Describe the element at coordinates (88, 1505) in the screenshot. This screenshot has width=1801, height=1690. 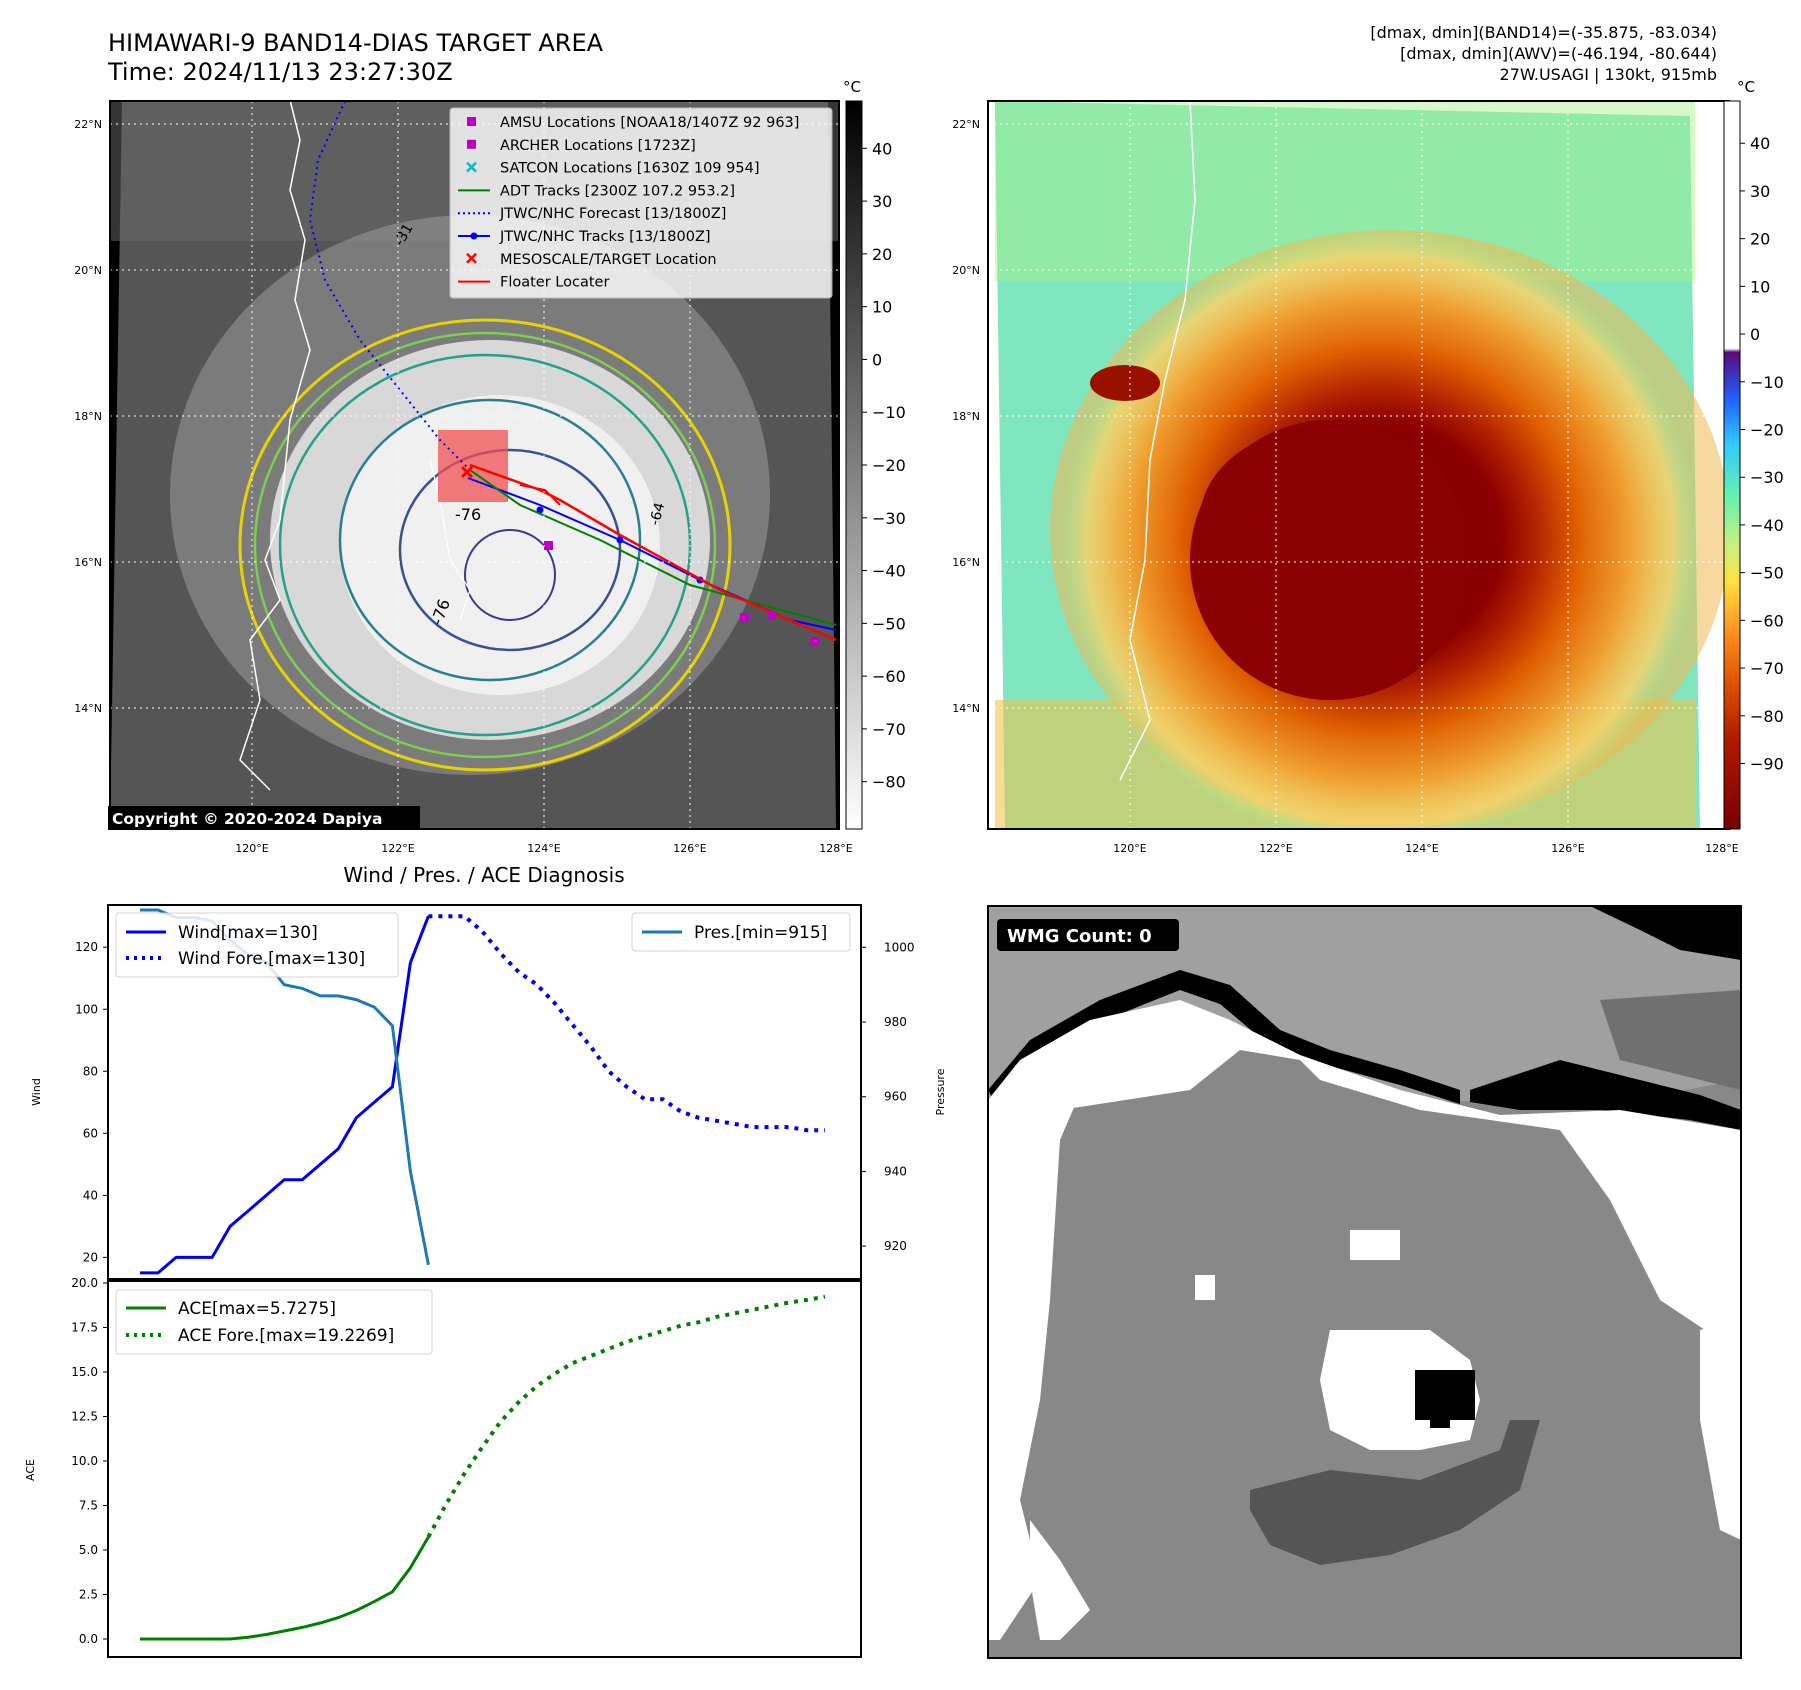
I see `ace-tick-label: 7.5` at that location.